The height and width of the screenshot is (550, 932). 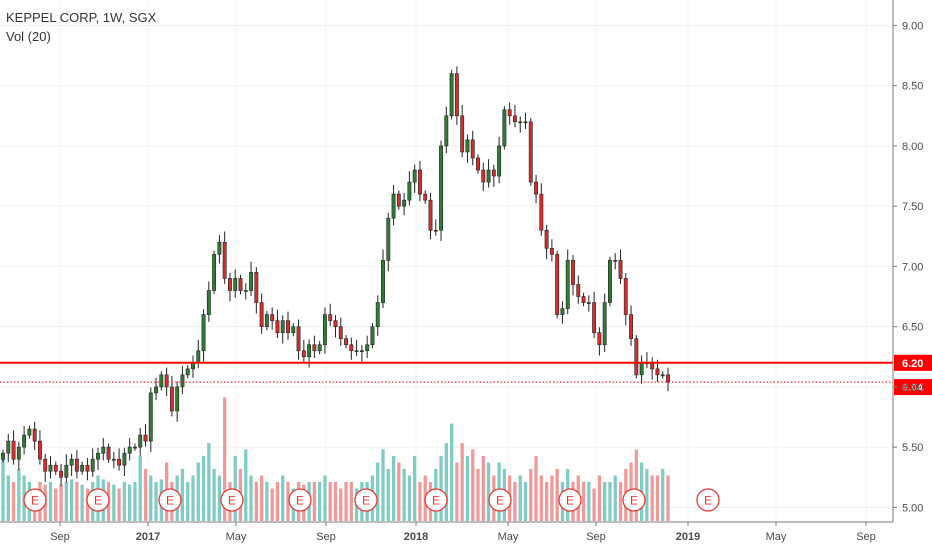 I want to click on y-tick-label: 5.00, so click(x=912, y=508).